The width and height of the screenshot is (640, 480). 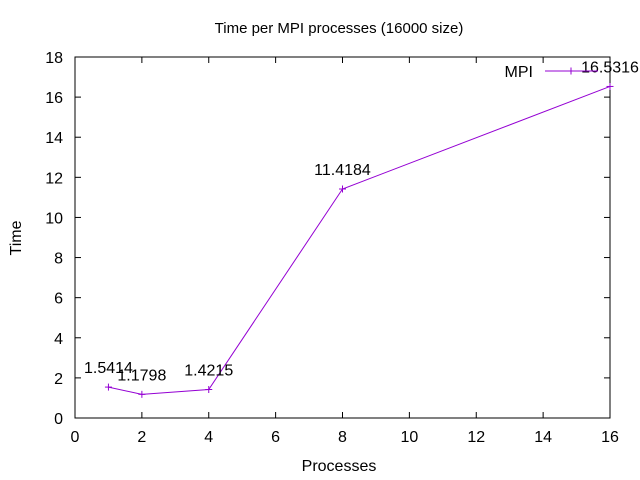 What do you see at coordinates (208, 370) in the screenshot?
I see `data-label: 1.4215` at bounding box center [208, 370].